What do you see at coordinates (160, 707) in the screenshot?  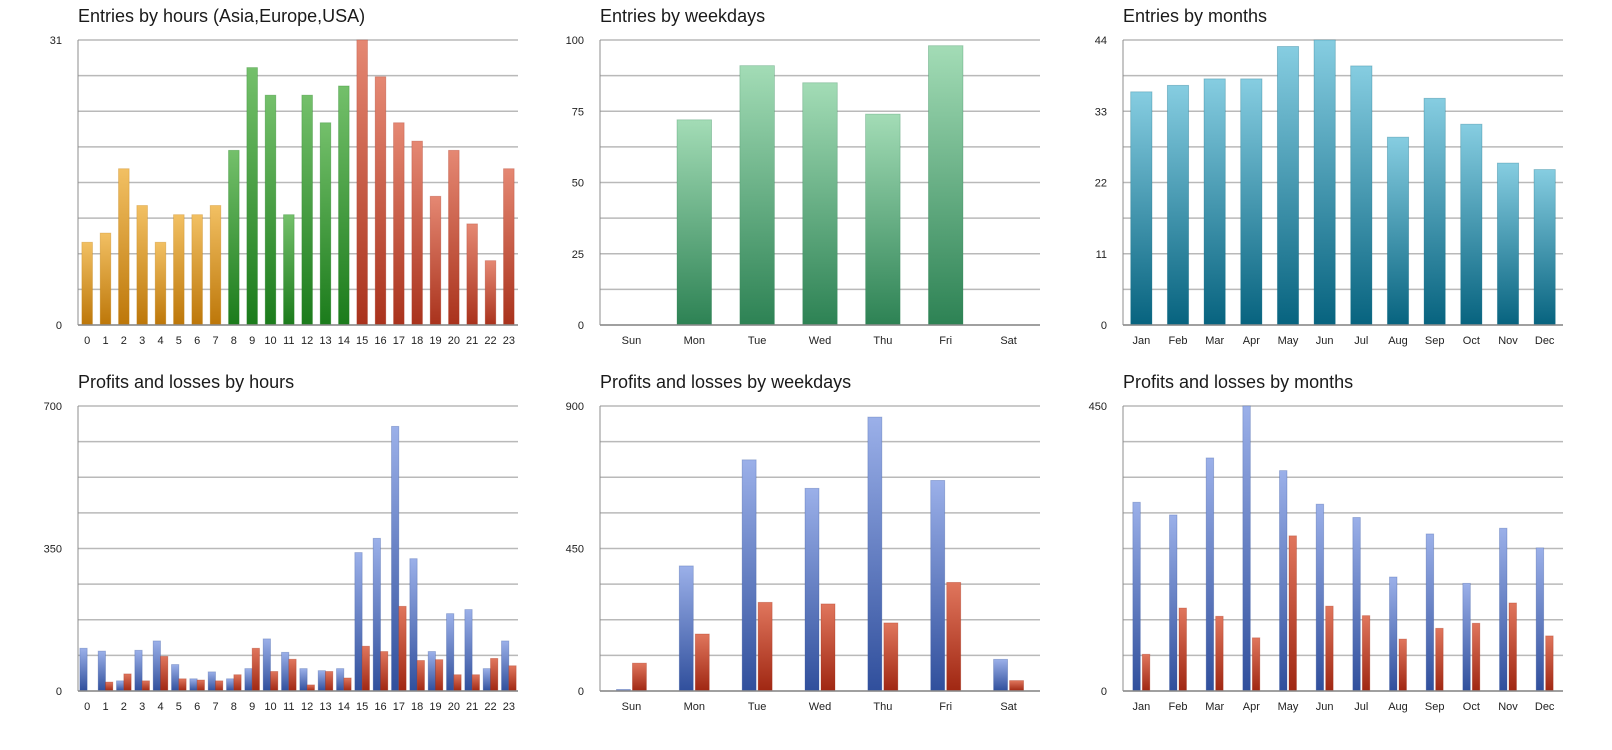 I see `x-tick-label: 4` at bounding box center [160, 707].